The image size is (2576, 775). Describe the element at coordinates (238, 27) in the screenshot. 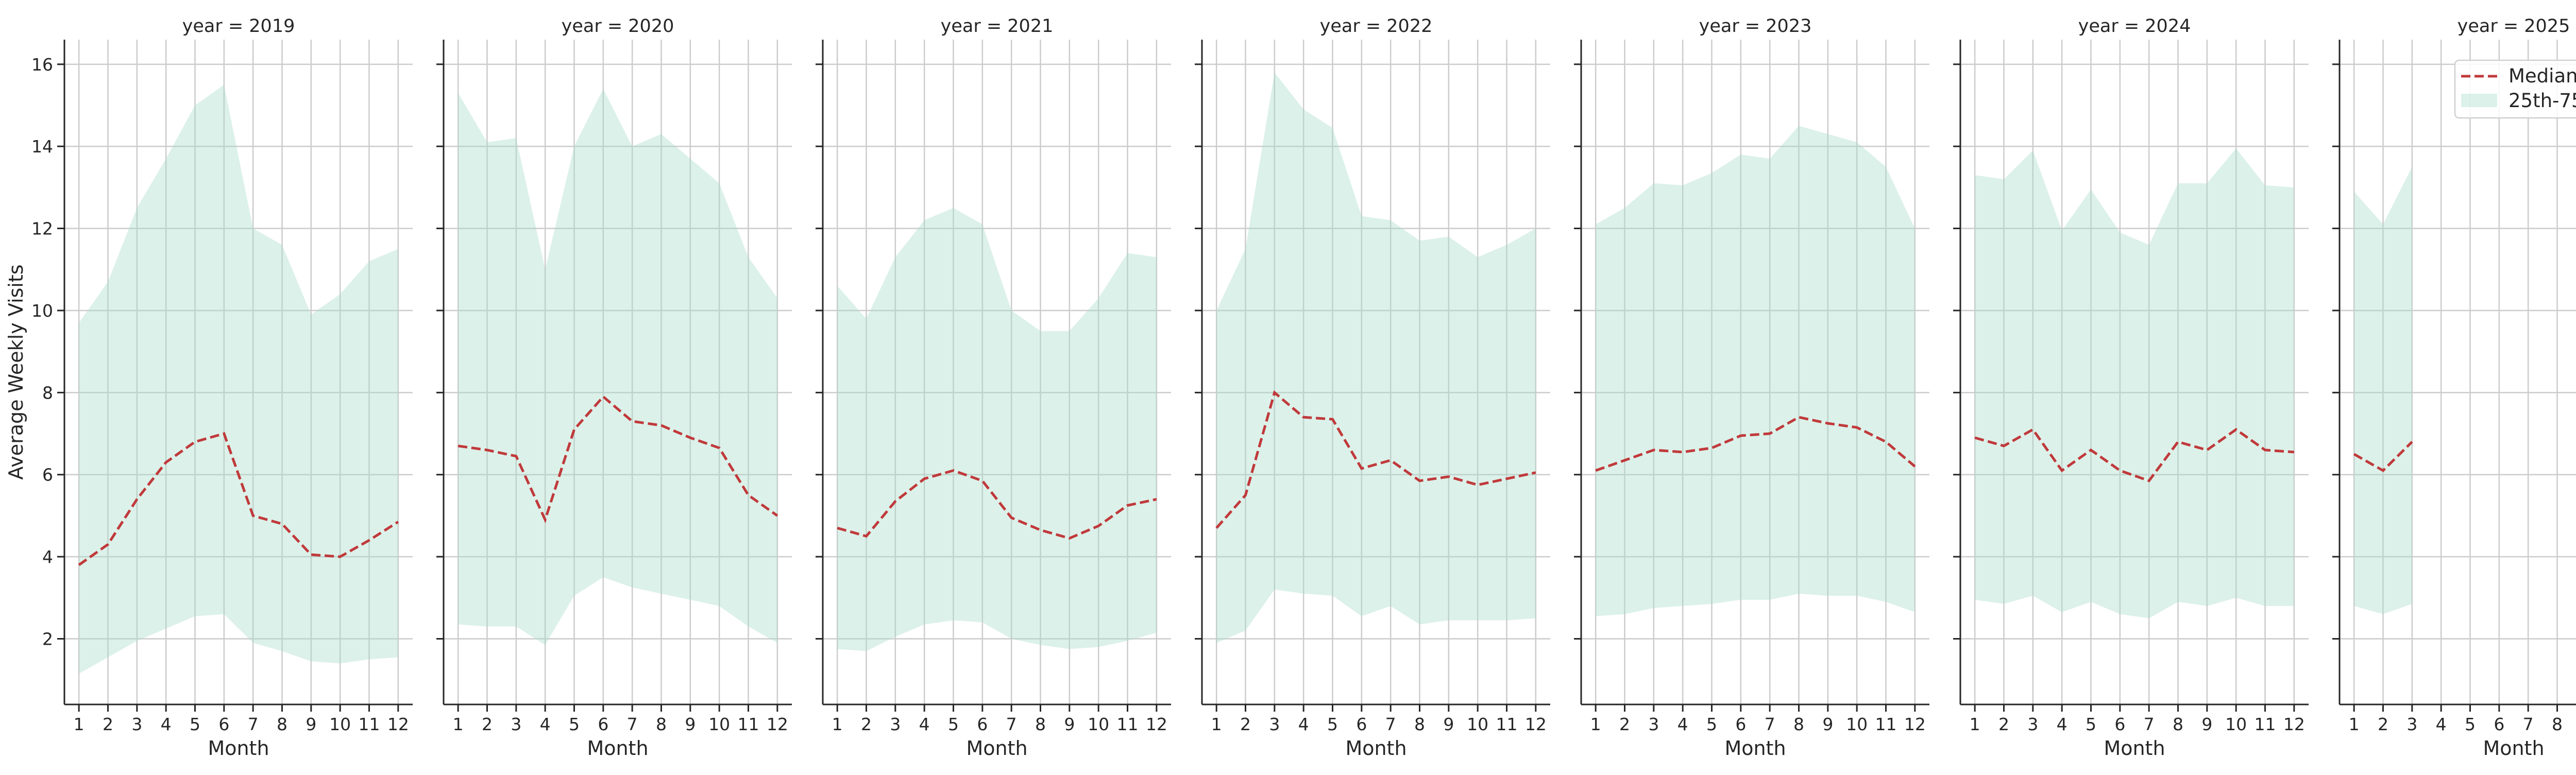

I see `facet-title: year = 2019` at that location.